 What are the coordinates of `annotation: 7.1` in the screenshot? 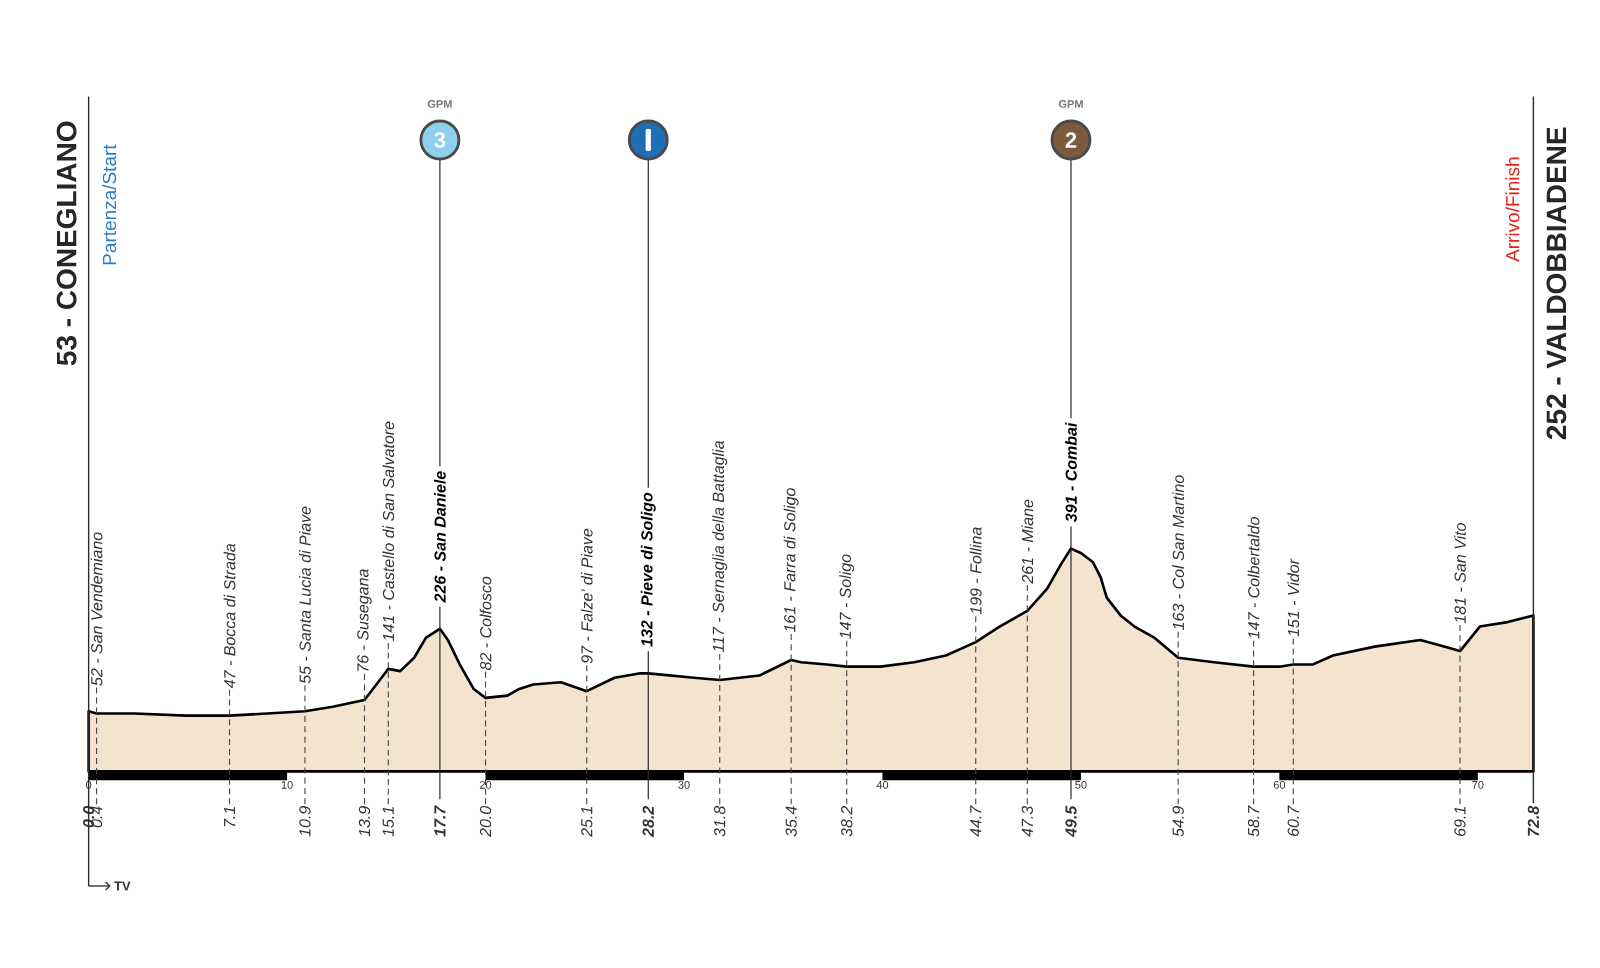 It's located at (230, 817).